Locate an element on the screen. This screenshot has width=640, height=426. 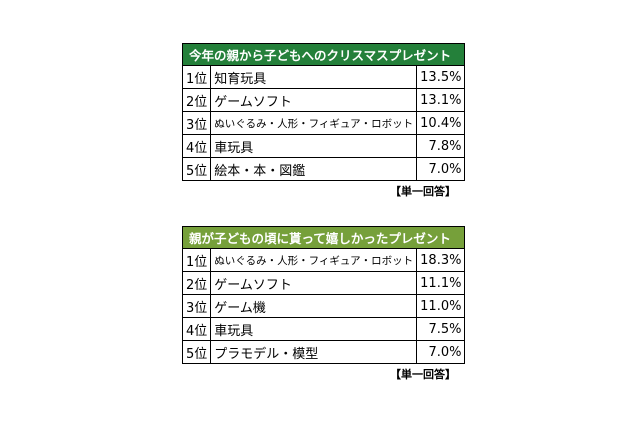
table-row: 1位 ぬいぐるみ・人形・フィギュア・ロボット 18.3% is located at coordinates (323, 260).